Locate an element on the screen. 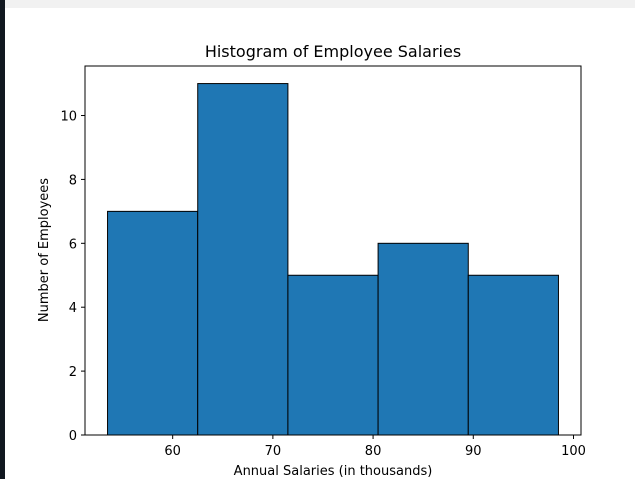 This screenshot has height=479, width=635. y-tick-label: 6 is located at coordinates (73, 244).